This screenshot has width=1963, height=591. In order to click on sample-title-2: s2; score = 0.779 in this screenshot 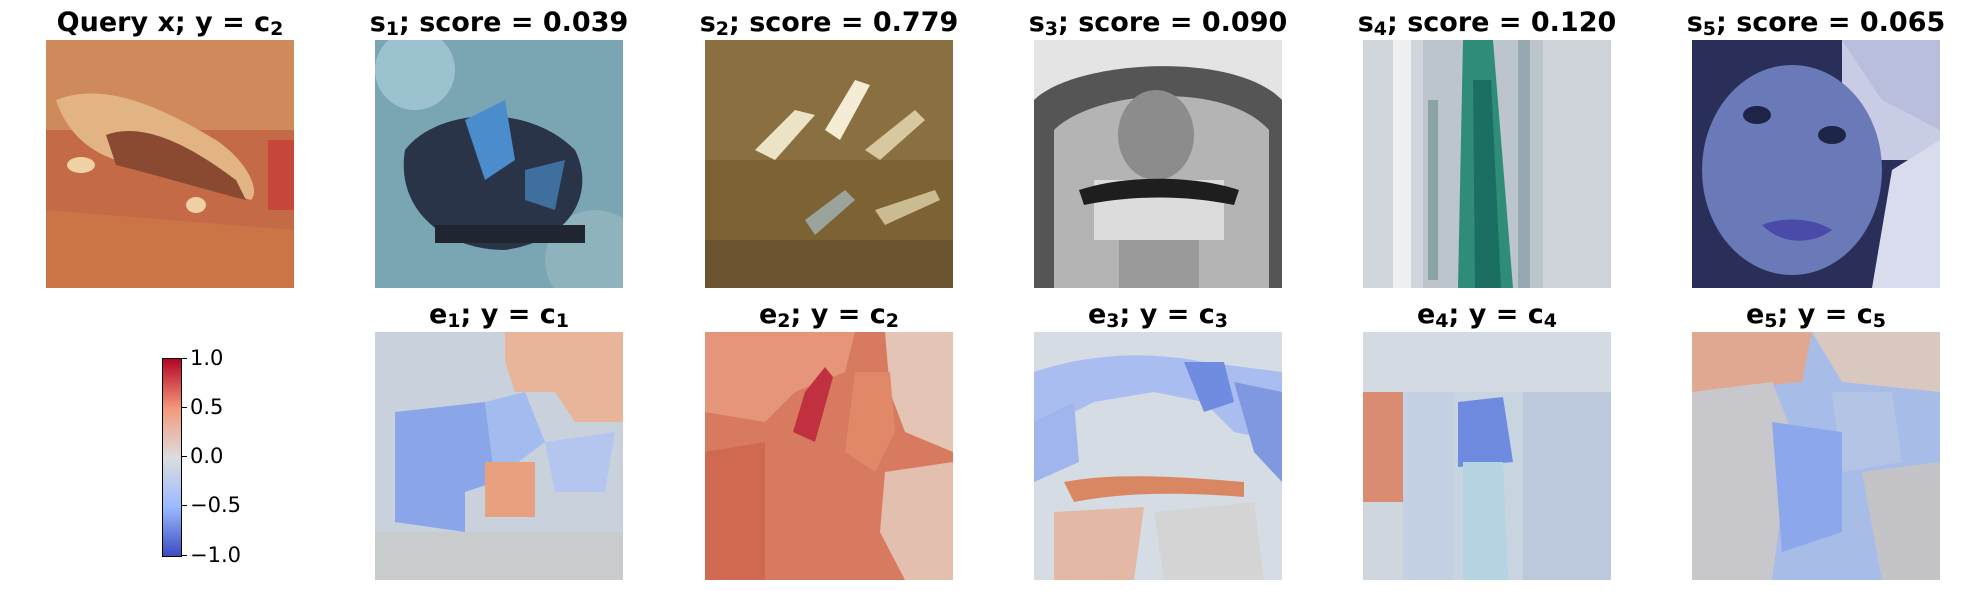, I will do `click(829, 23)`.